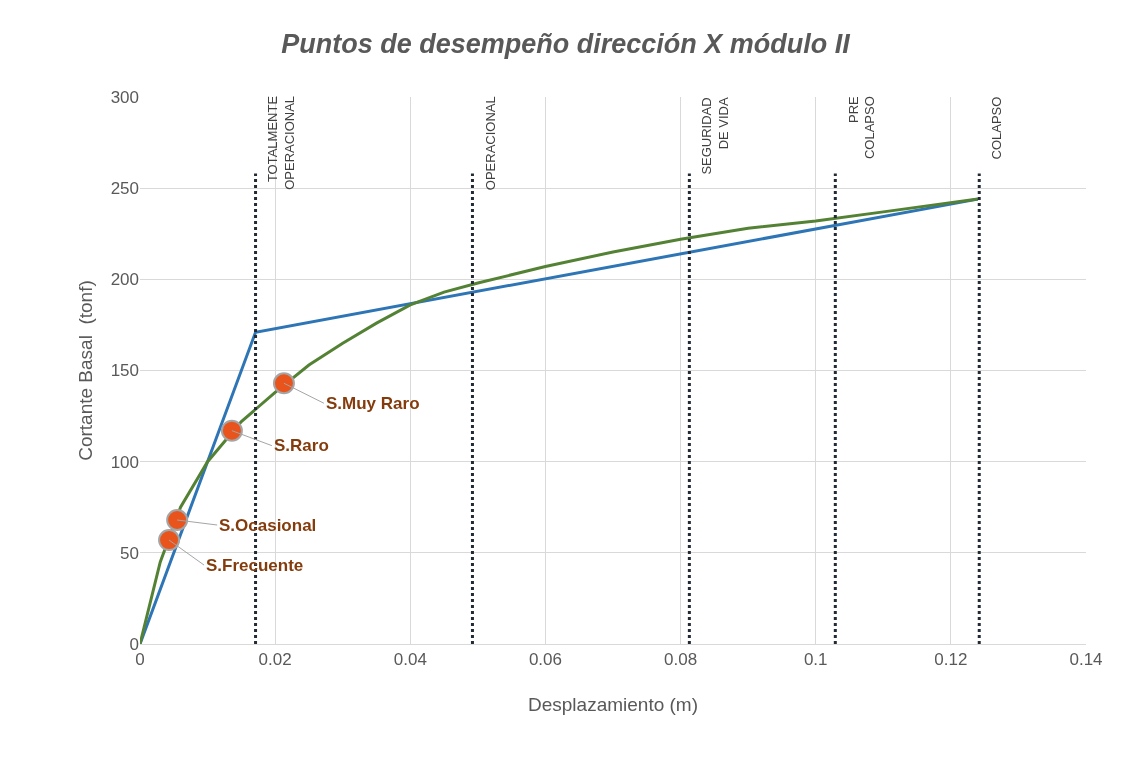 The width and height of the screenshot is (1131, 758). What do you see at coordinates (566, 44) in the screenshot?
I see `chart-title: Puntos de desempeño dirección X módulo II` at bounding box center [566, 44].